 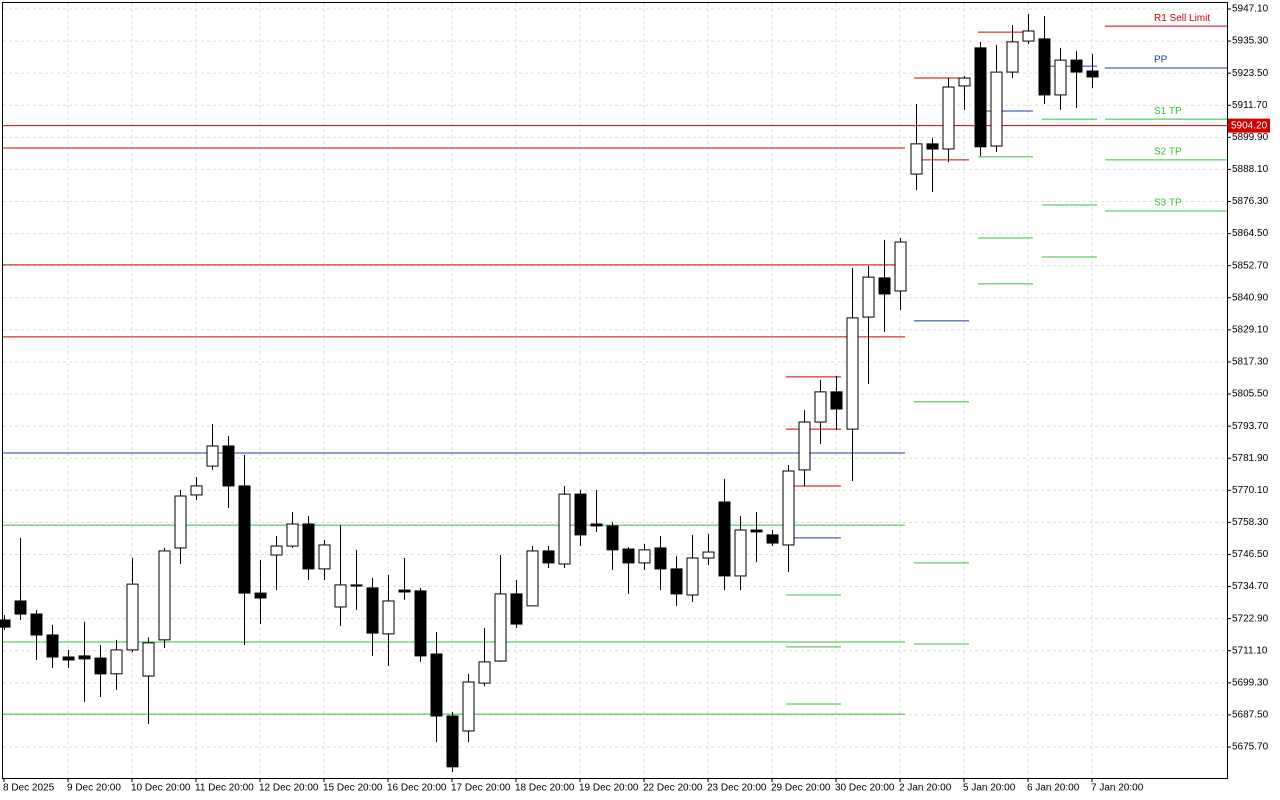 I want to click on x-tick-label: 19 Dec 20:00, so click(x=609, y=788).